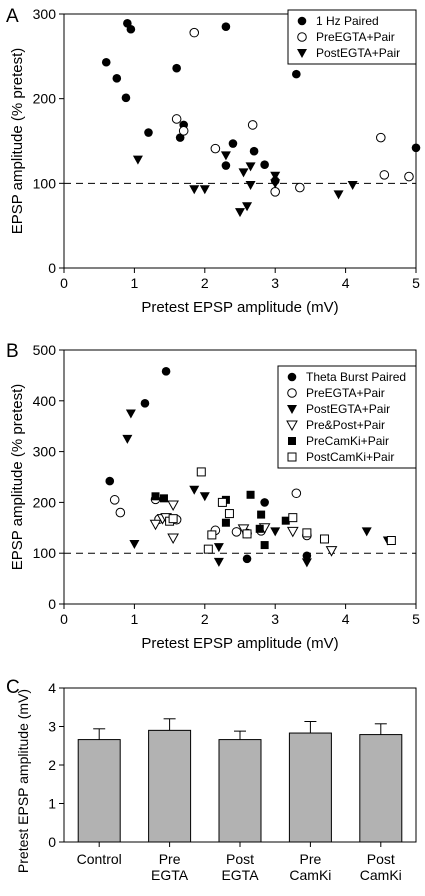 The width and height of the screenshot is (425, 896). I want to click on panel-b-x-tick-label: 0, so click(64, 619).